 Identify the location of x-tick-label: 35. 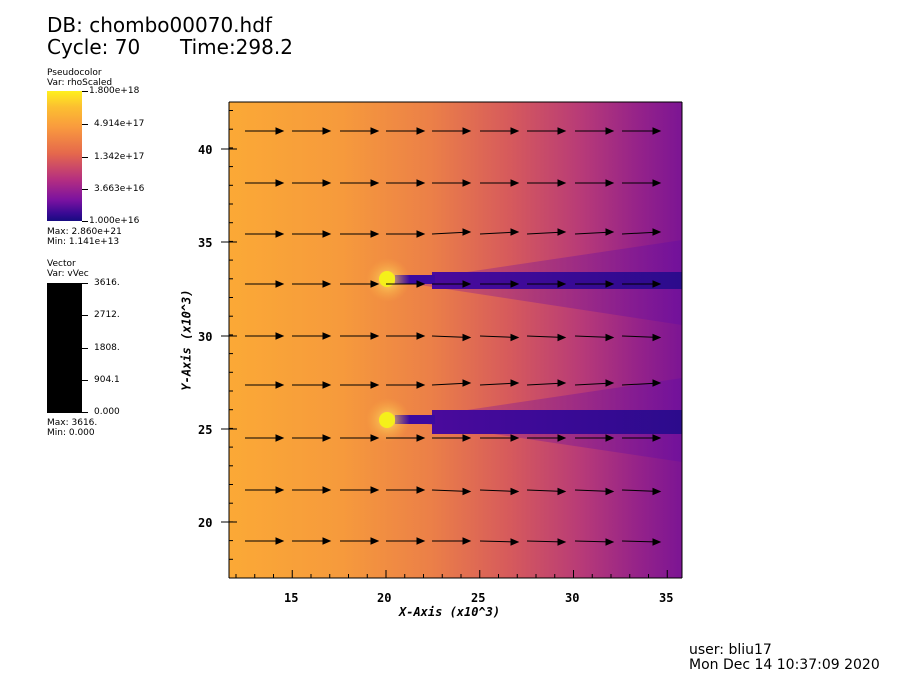
(666, 598).